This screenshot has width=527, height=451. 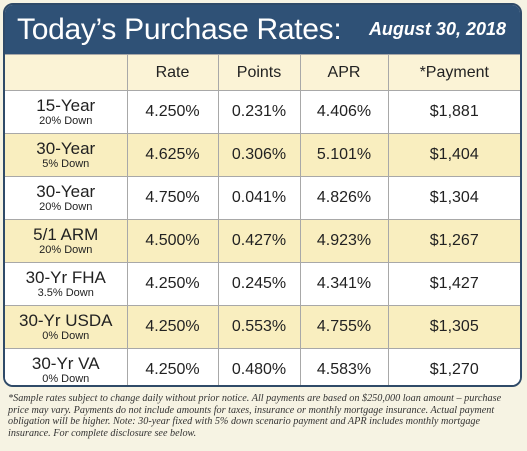 What do you see at coordinates (66, 234) in the screenshot?
I see `loan-name: 5/1 ARM` at bounding box center [66, 234].